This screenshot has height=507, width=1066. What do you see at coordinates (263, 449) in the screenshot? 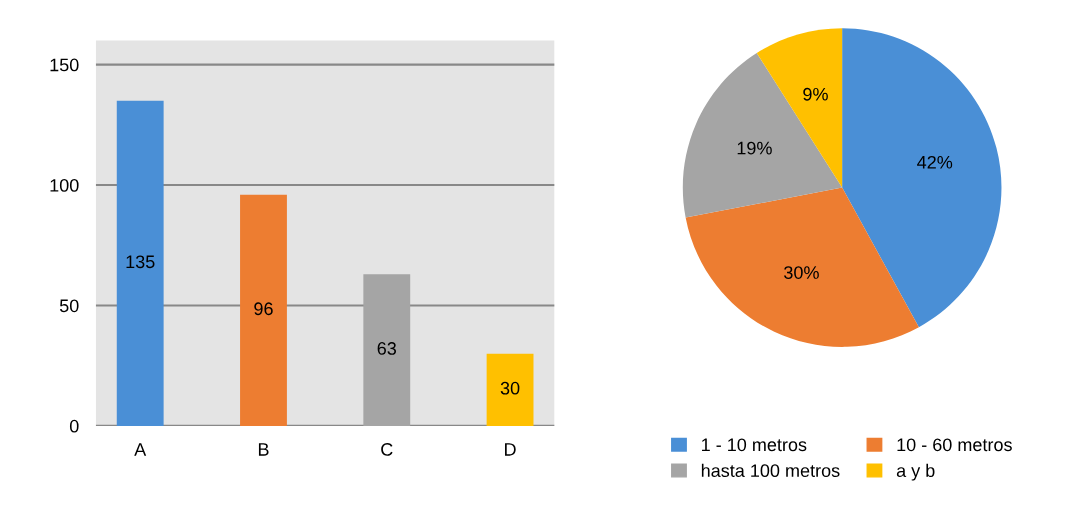
I see `x-tick-label: B` at bounding box center [263, 449].